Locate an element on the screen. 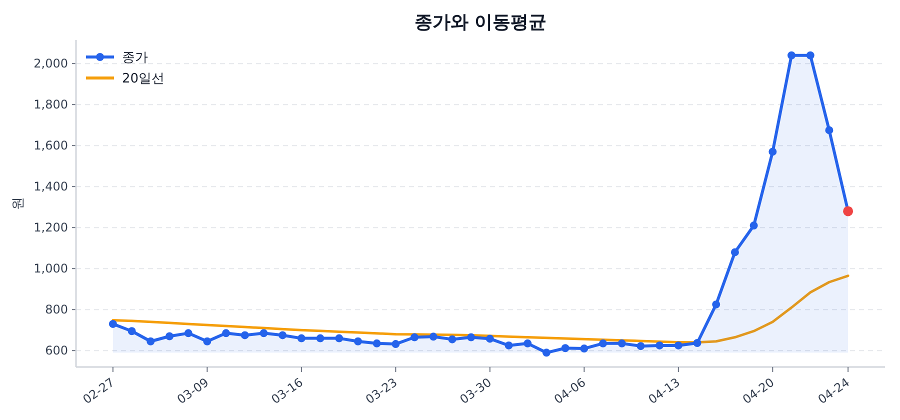 The width and height of the screenshot is (900, 420). legend-label: 20일선 is located at coordinates (143, 79).